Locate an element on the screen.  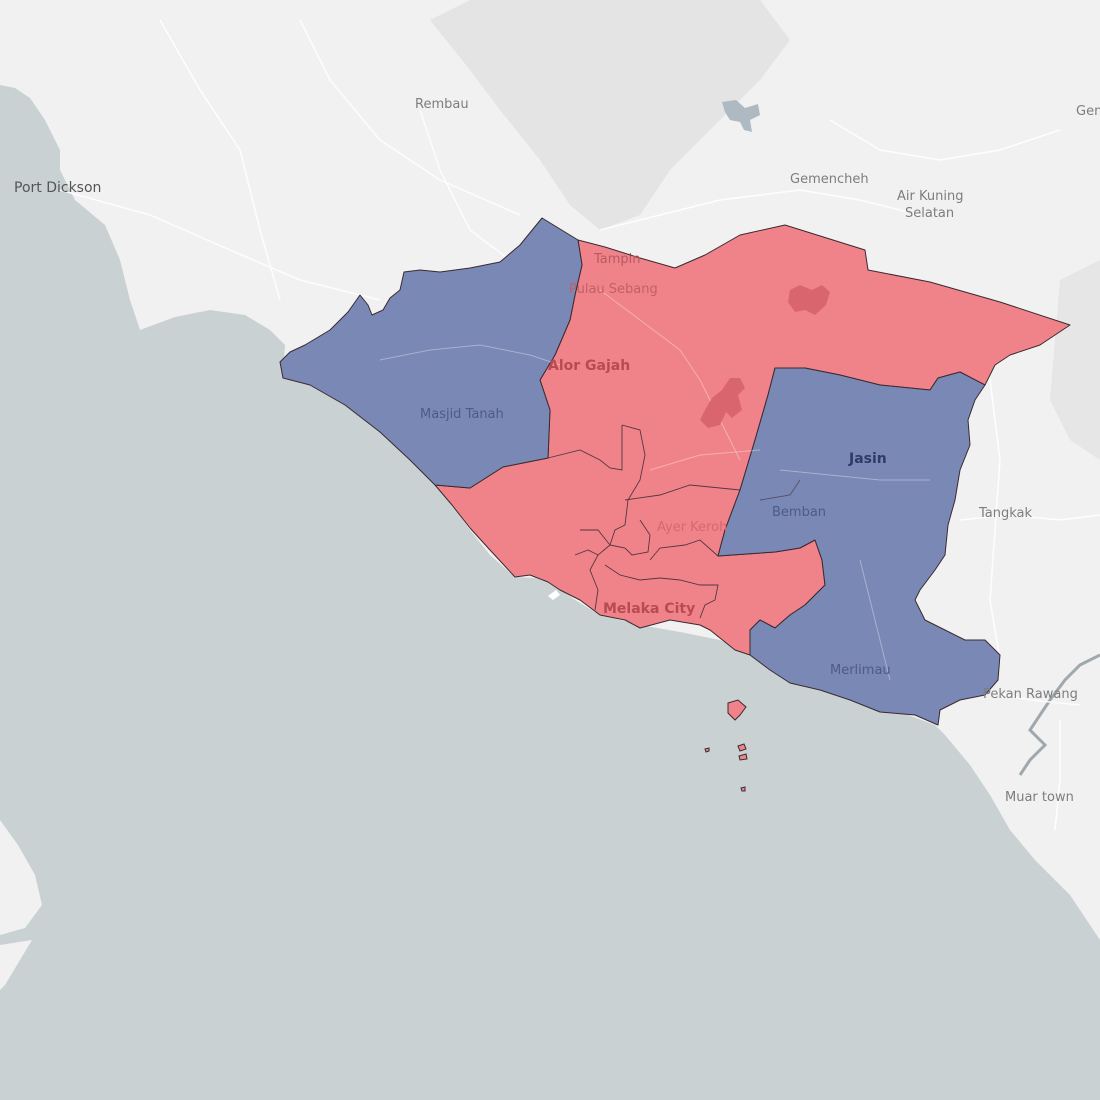
constituency-labels: Masjid Tanah Ayer Keroh Bemban Merlimau is located at coordinates (655, 542).